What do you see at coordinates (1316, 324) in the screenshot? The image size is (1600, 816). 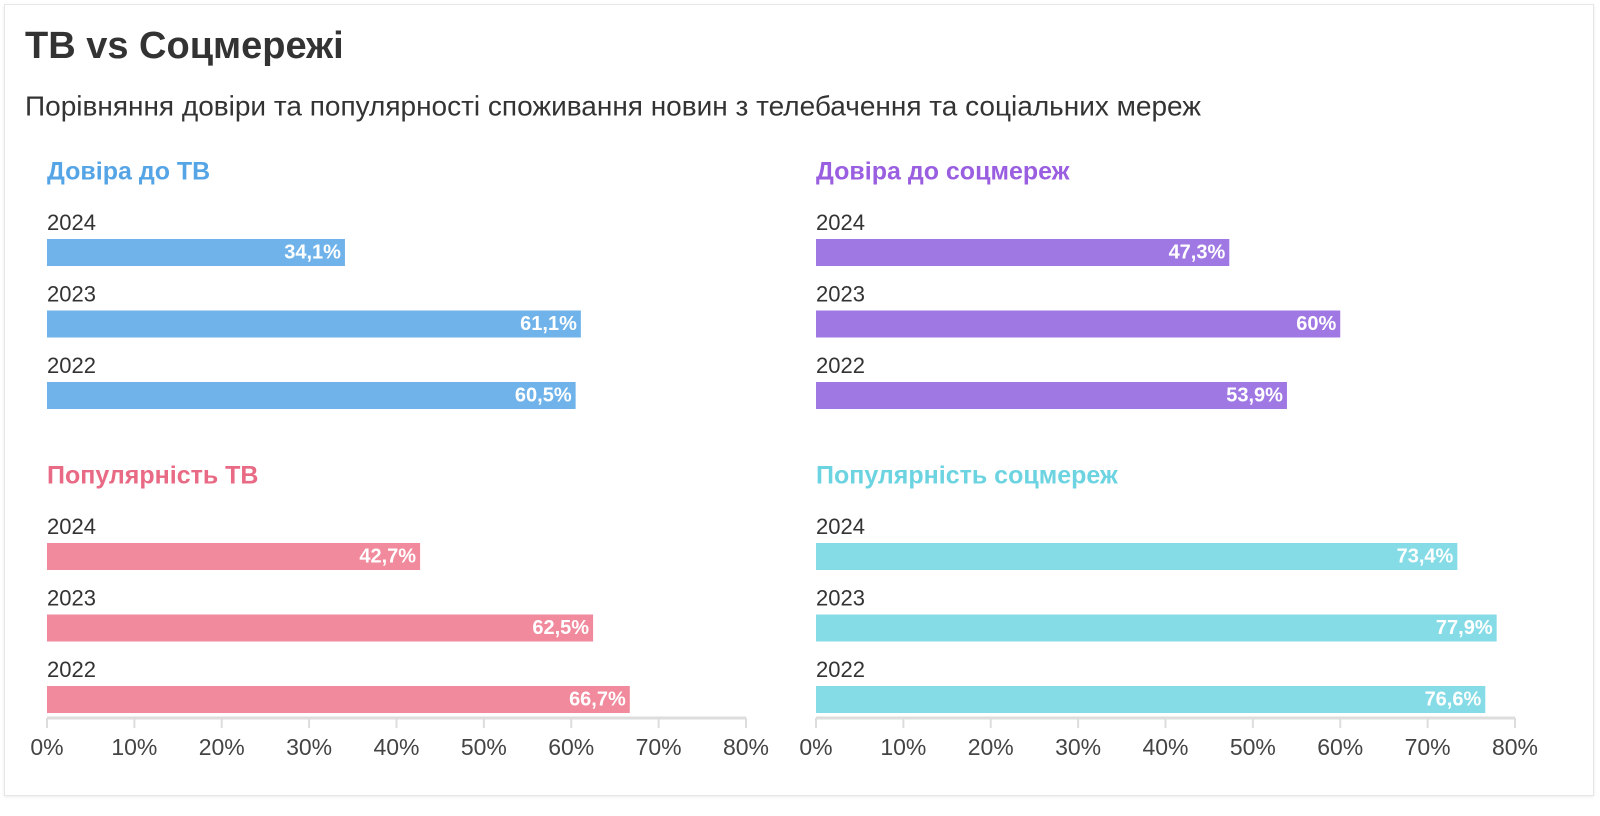 I see `value-label: 60%` at bounding box center [1316, 324].